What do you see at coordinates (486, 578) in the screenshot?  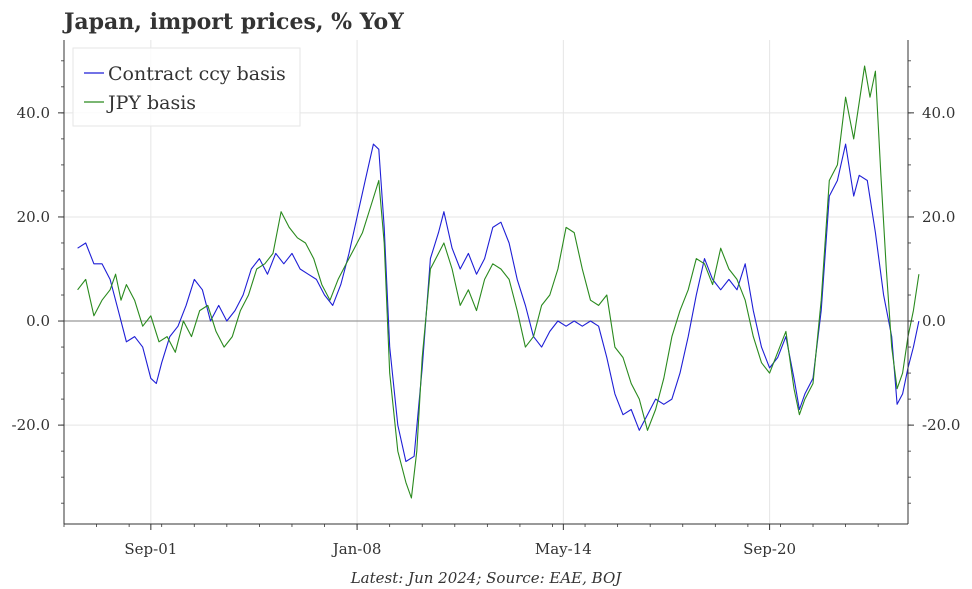 I see `source-note: Latest: Jun 2024; Source: EAE, BOJ` at bounding box center [486, 578].